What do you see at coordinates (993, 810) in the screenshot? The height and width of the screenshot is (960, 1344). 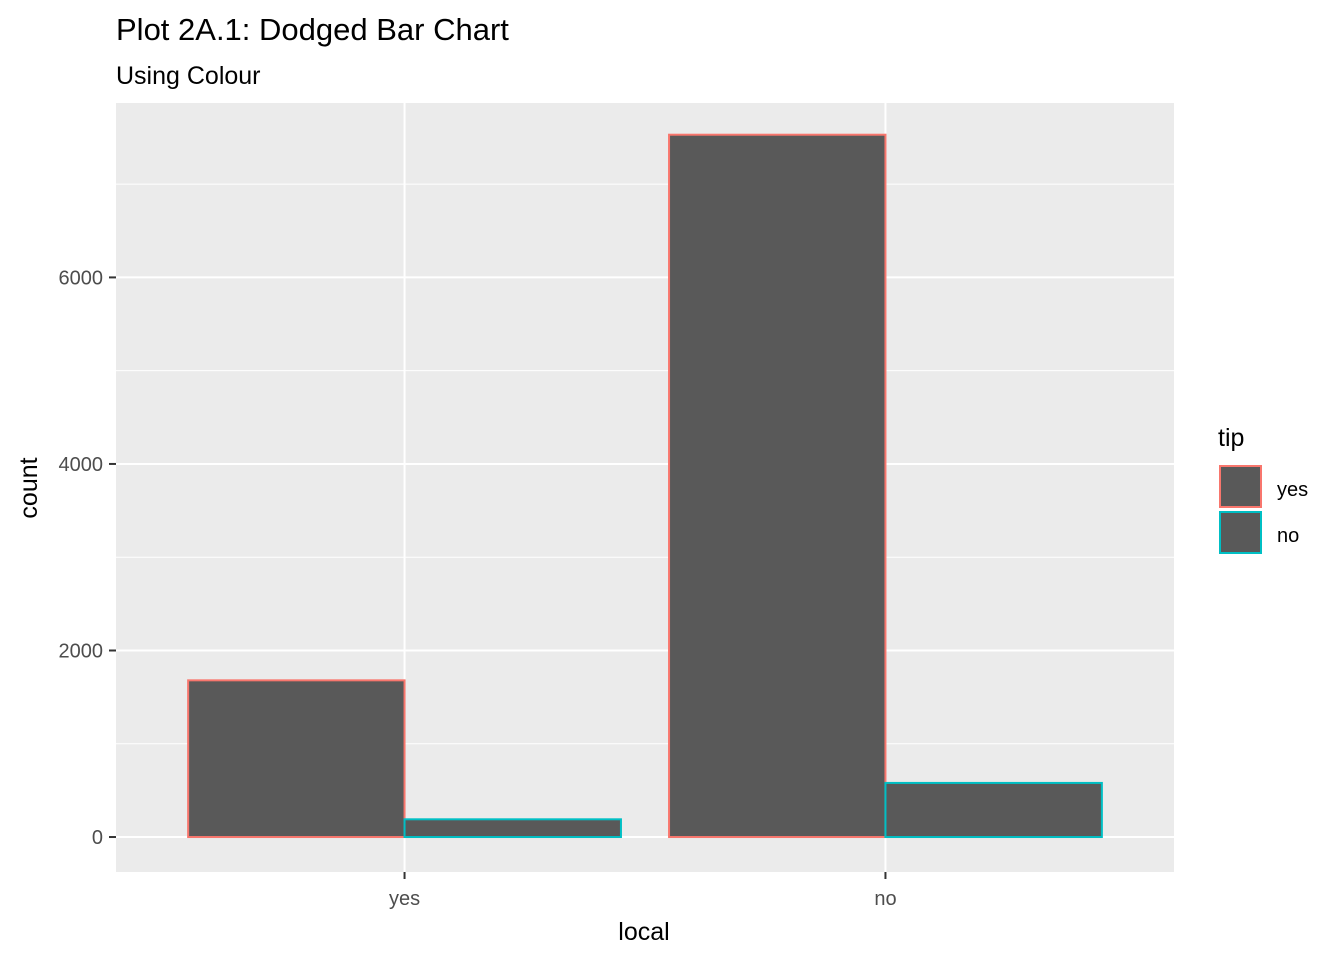 I see `bar-no-no` at bounding box center [993, 810].